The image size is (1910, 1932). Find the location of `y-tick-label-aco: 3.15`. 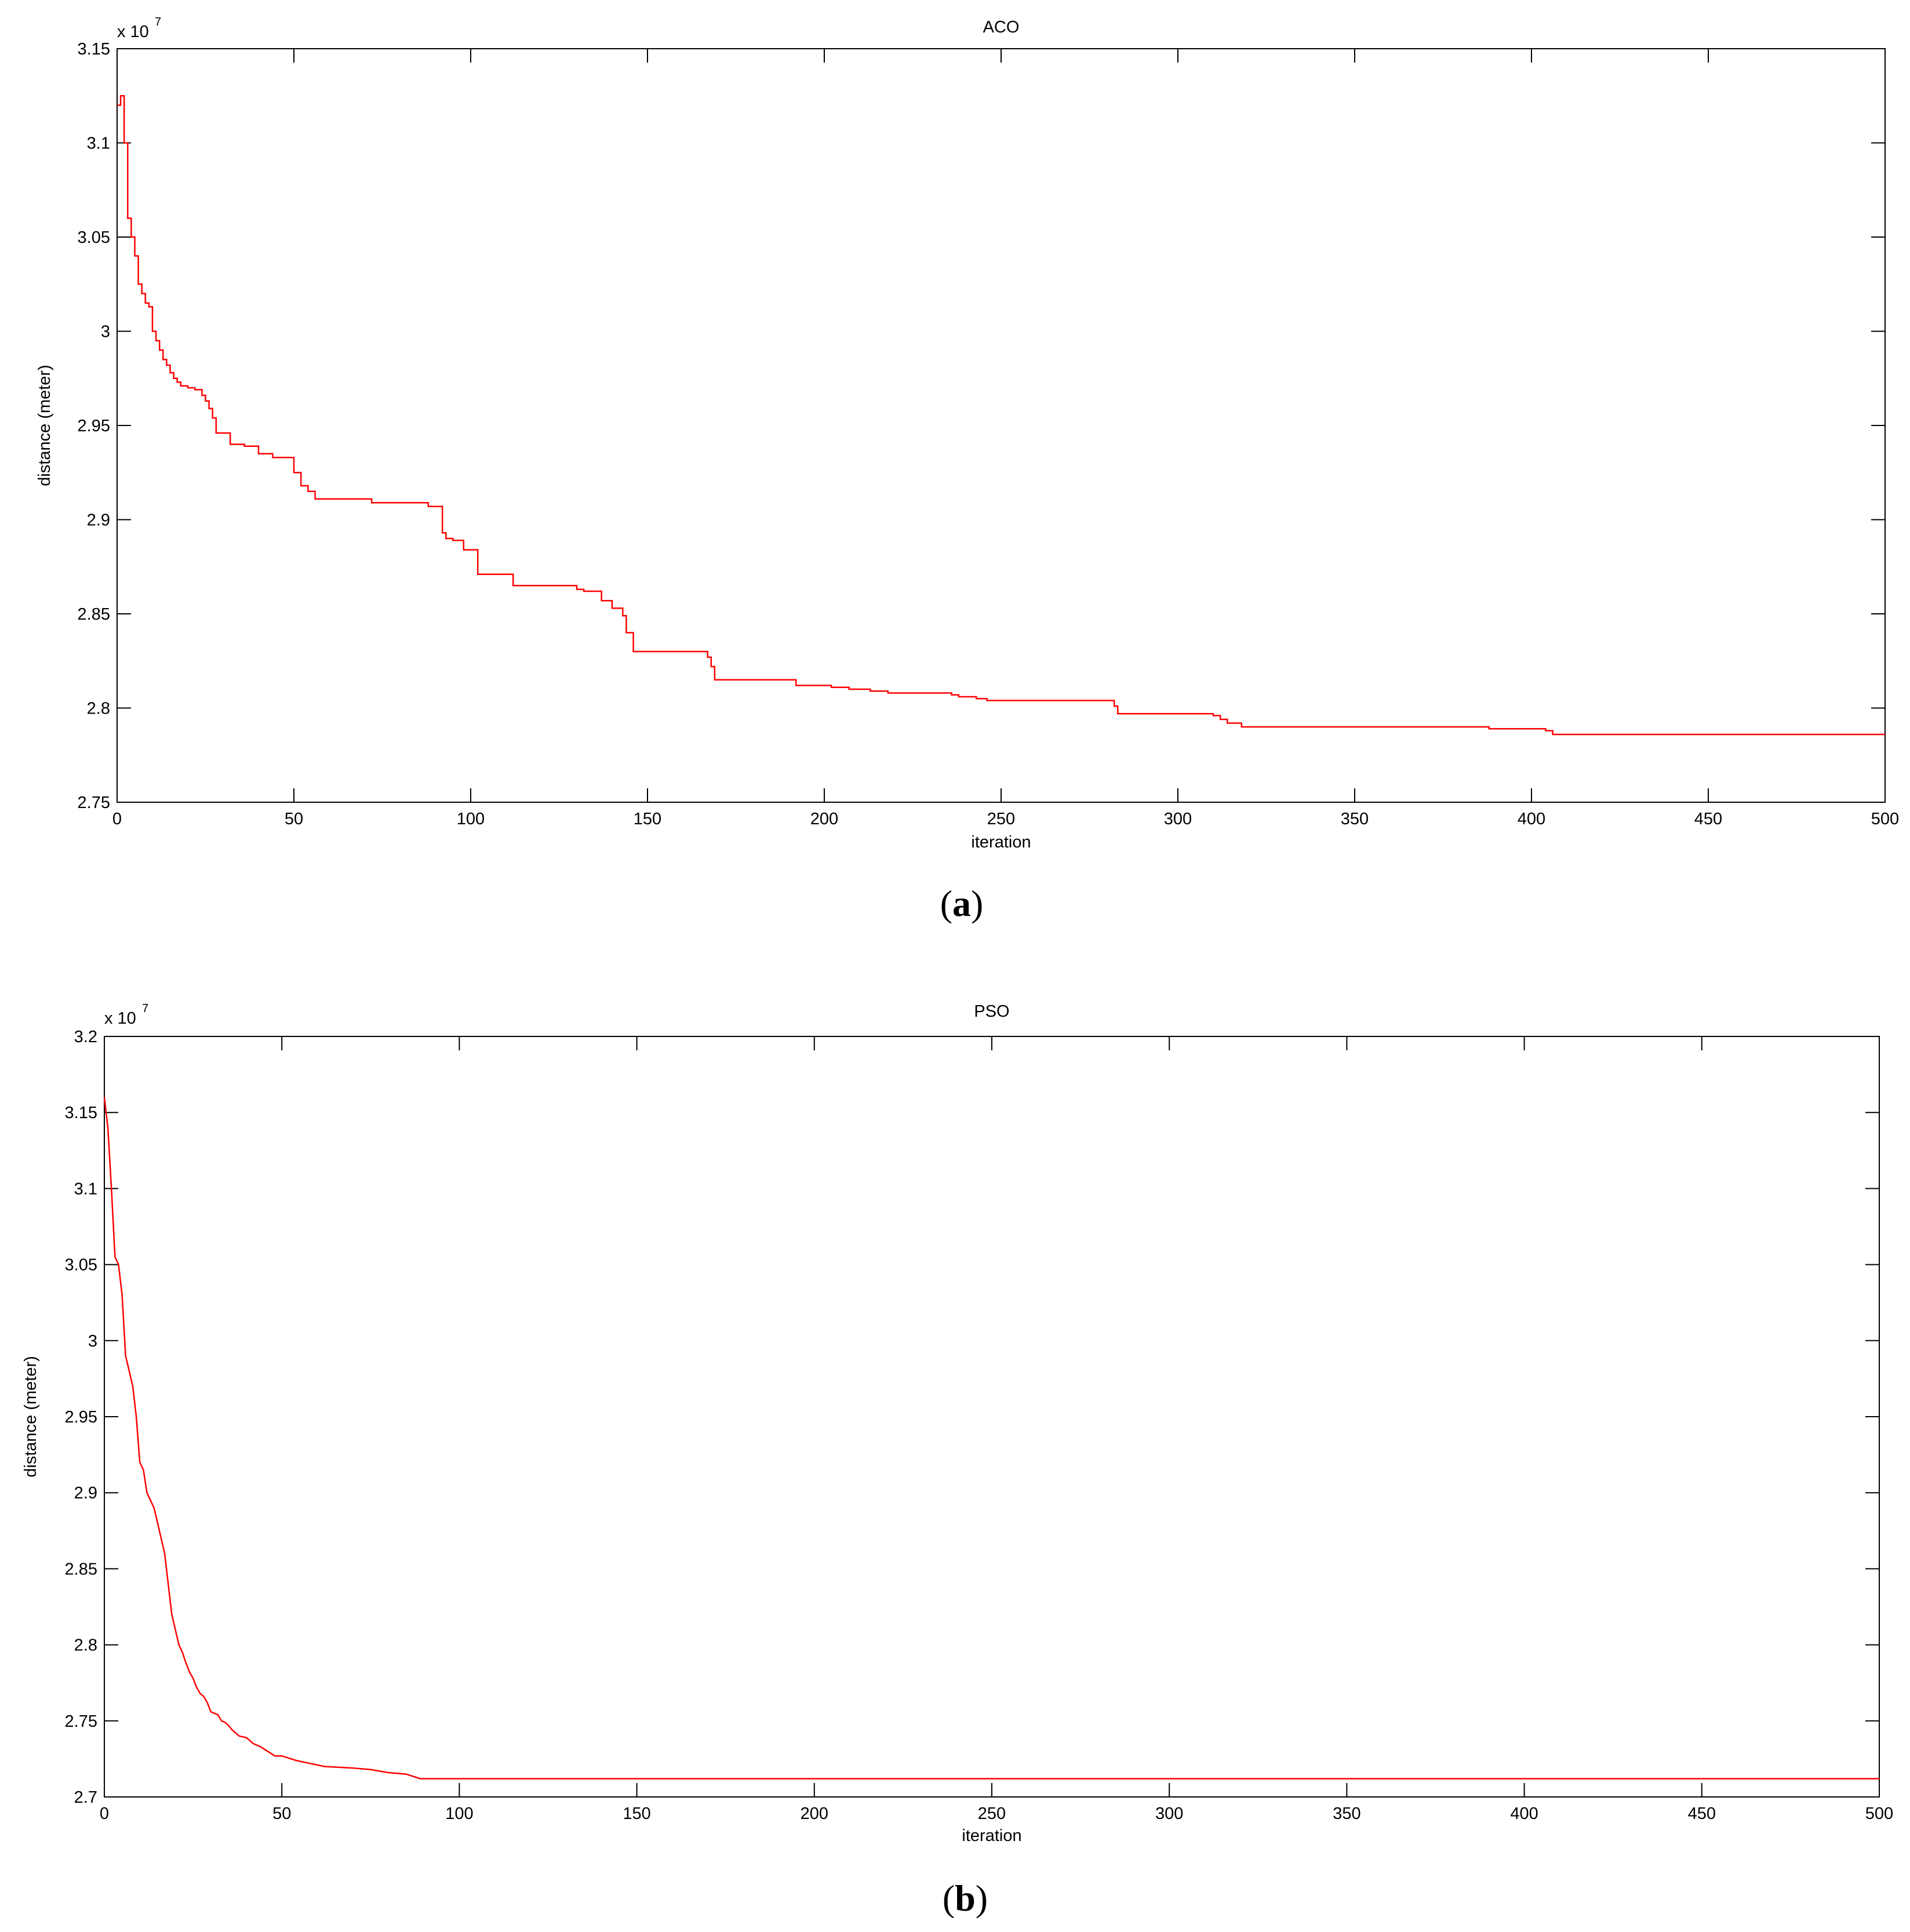

y-tick-label-aco: 3.15 is located at coordinates (94, 49).